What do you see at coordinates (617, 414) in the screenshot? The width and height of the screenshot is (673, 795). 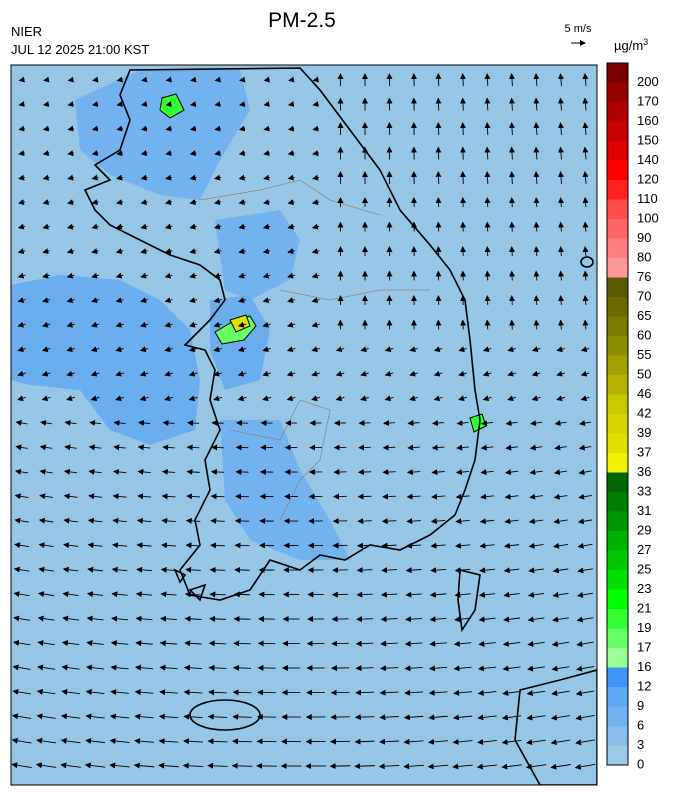 I see `colorbar-frame` at bounding box center [617, 414].